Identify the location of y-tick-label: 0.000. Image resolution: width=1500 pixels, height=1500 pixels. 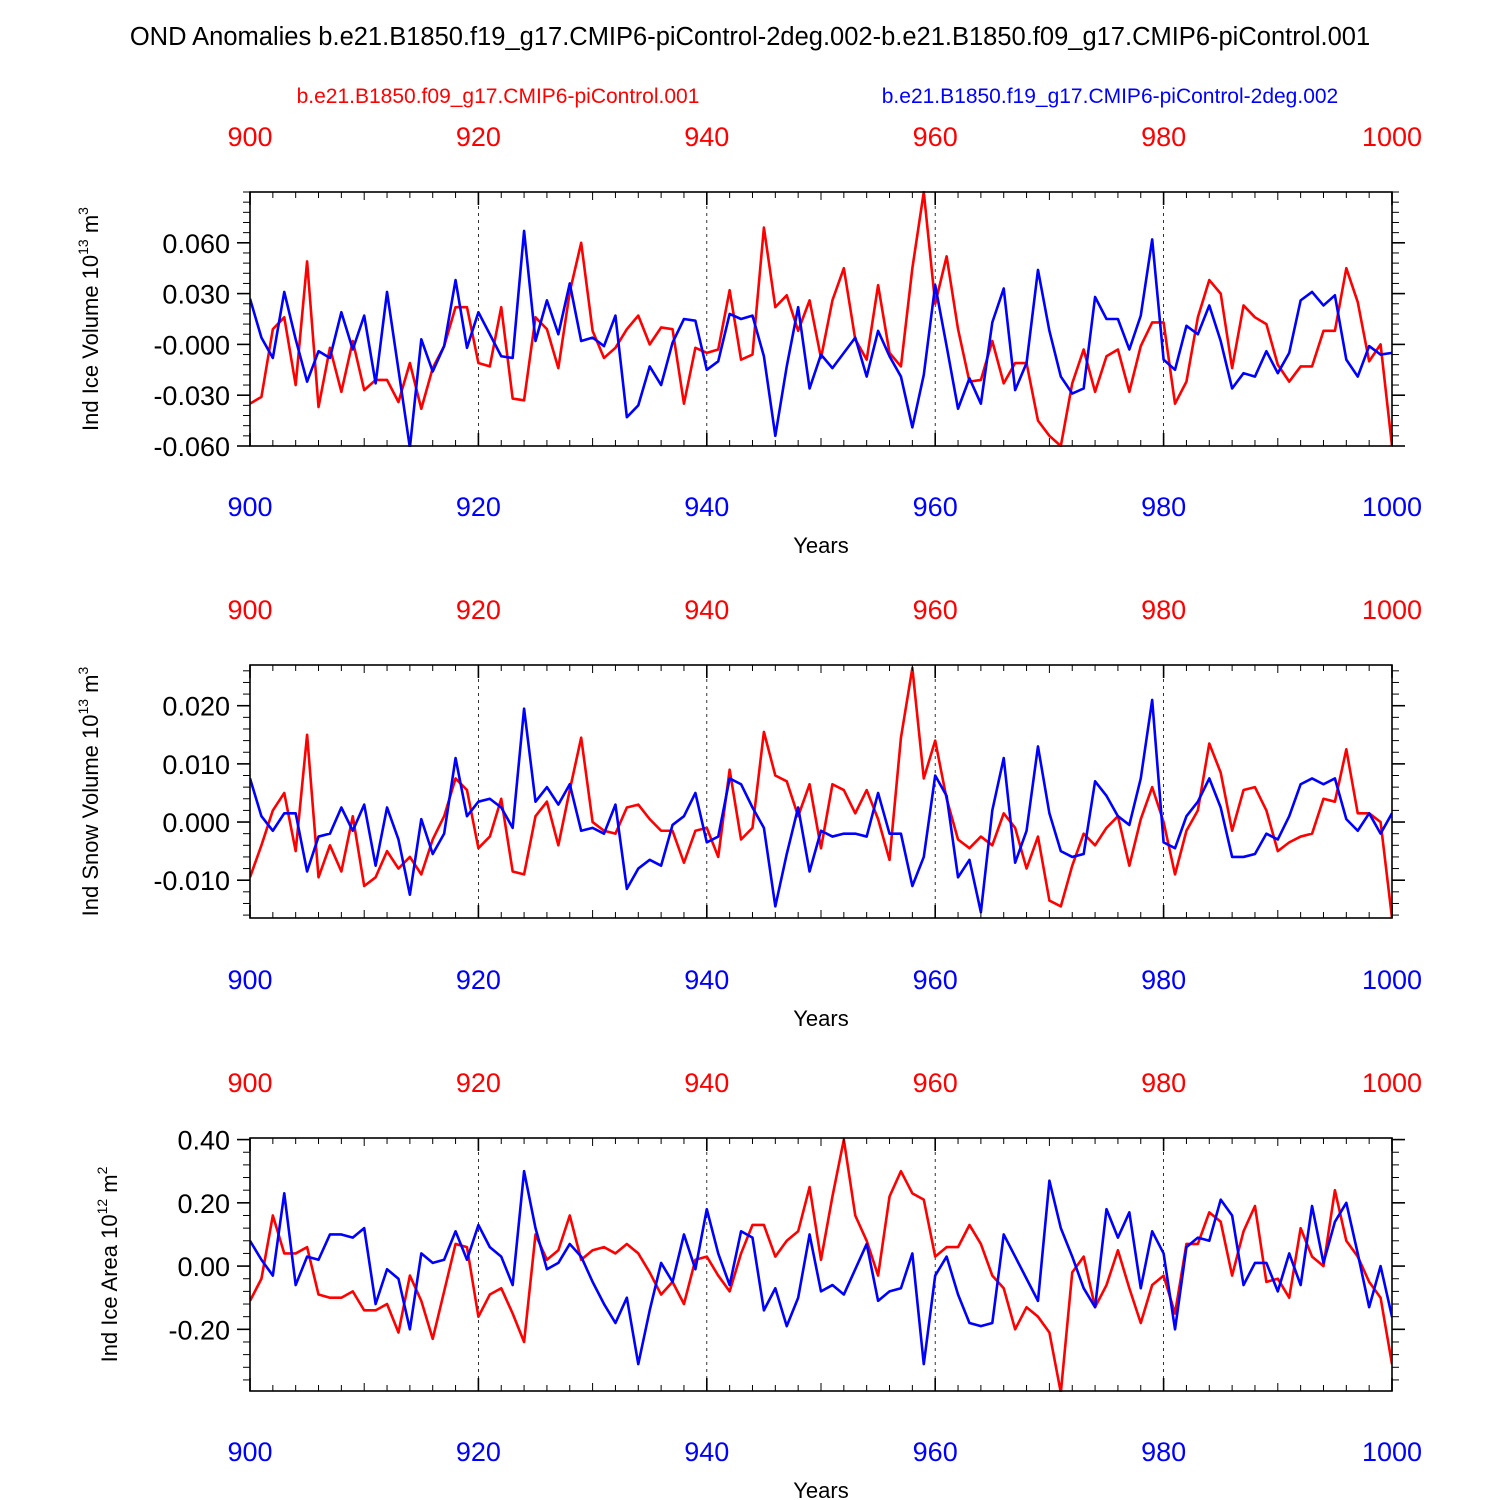
(196, 823).